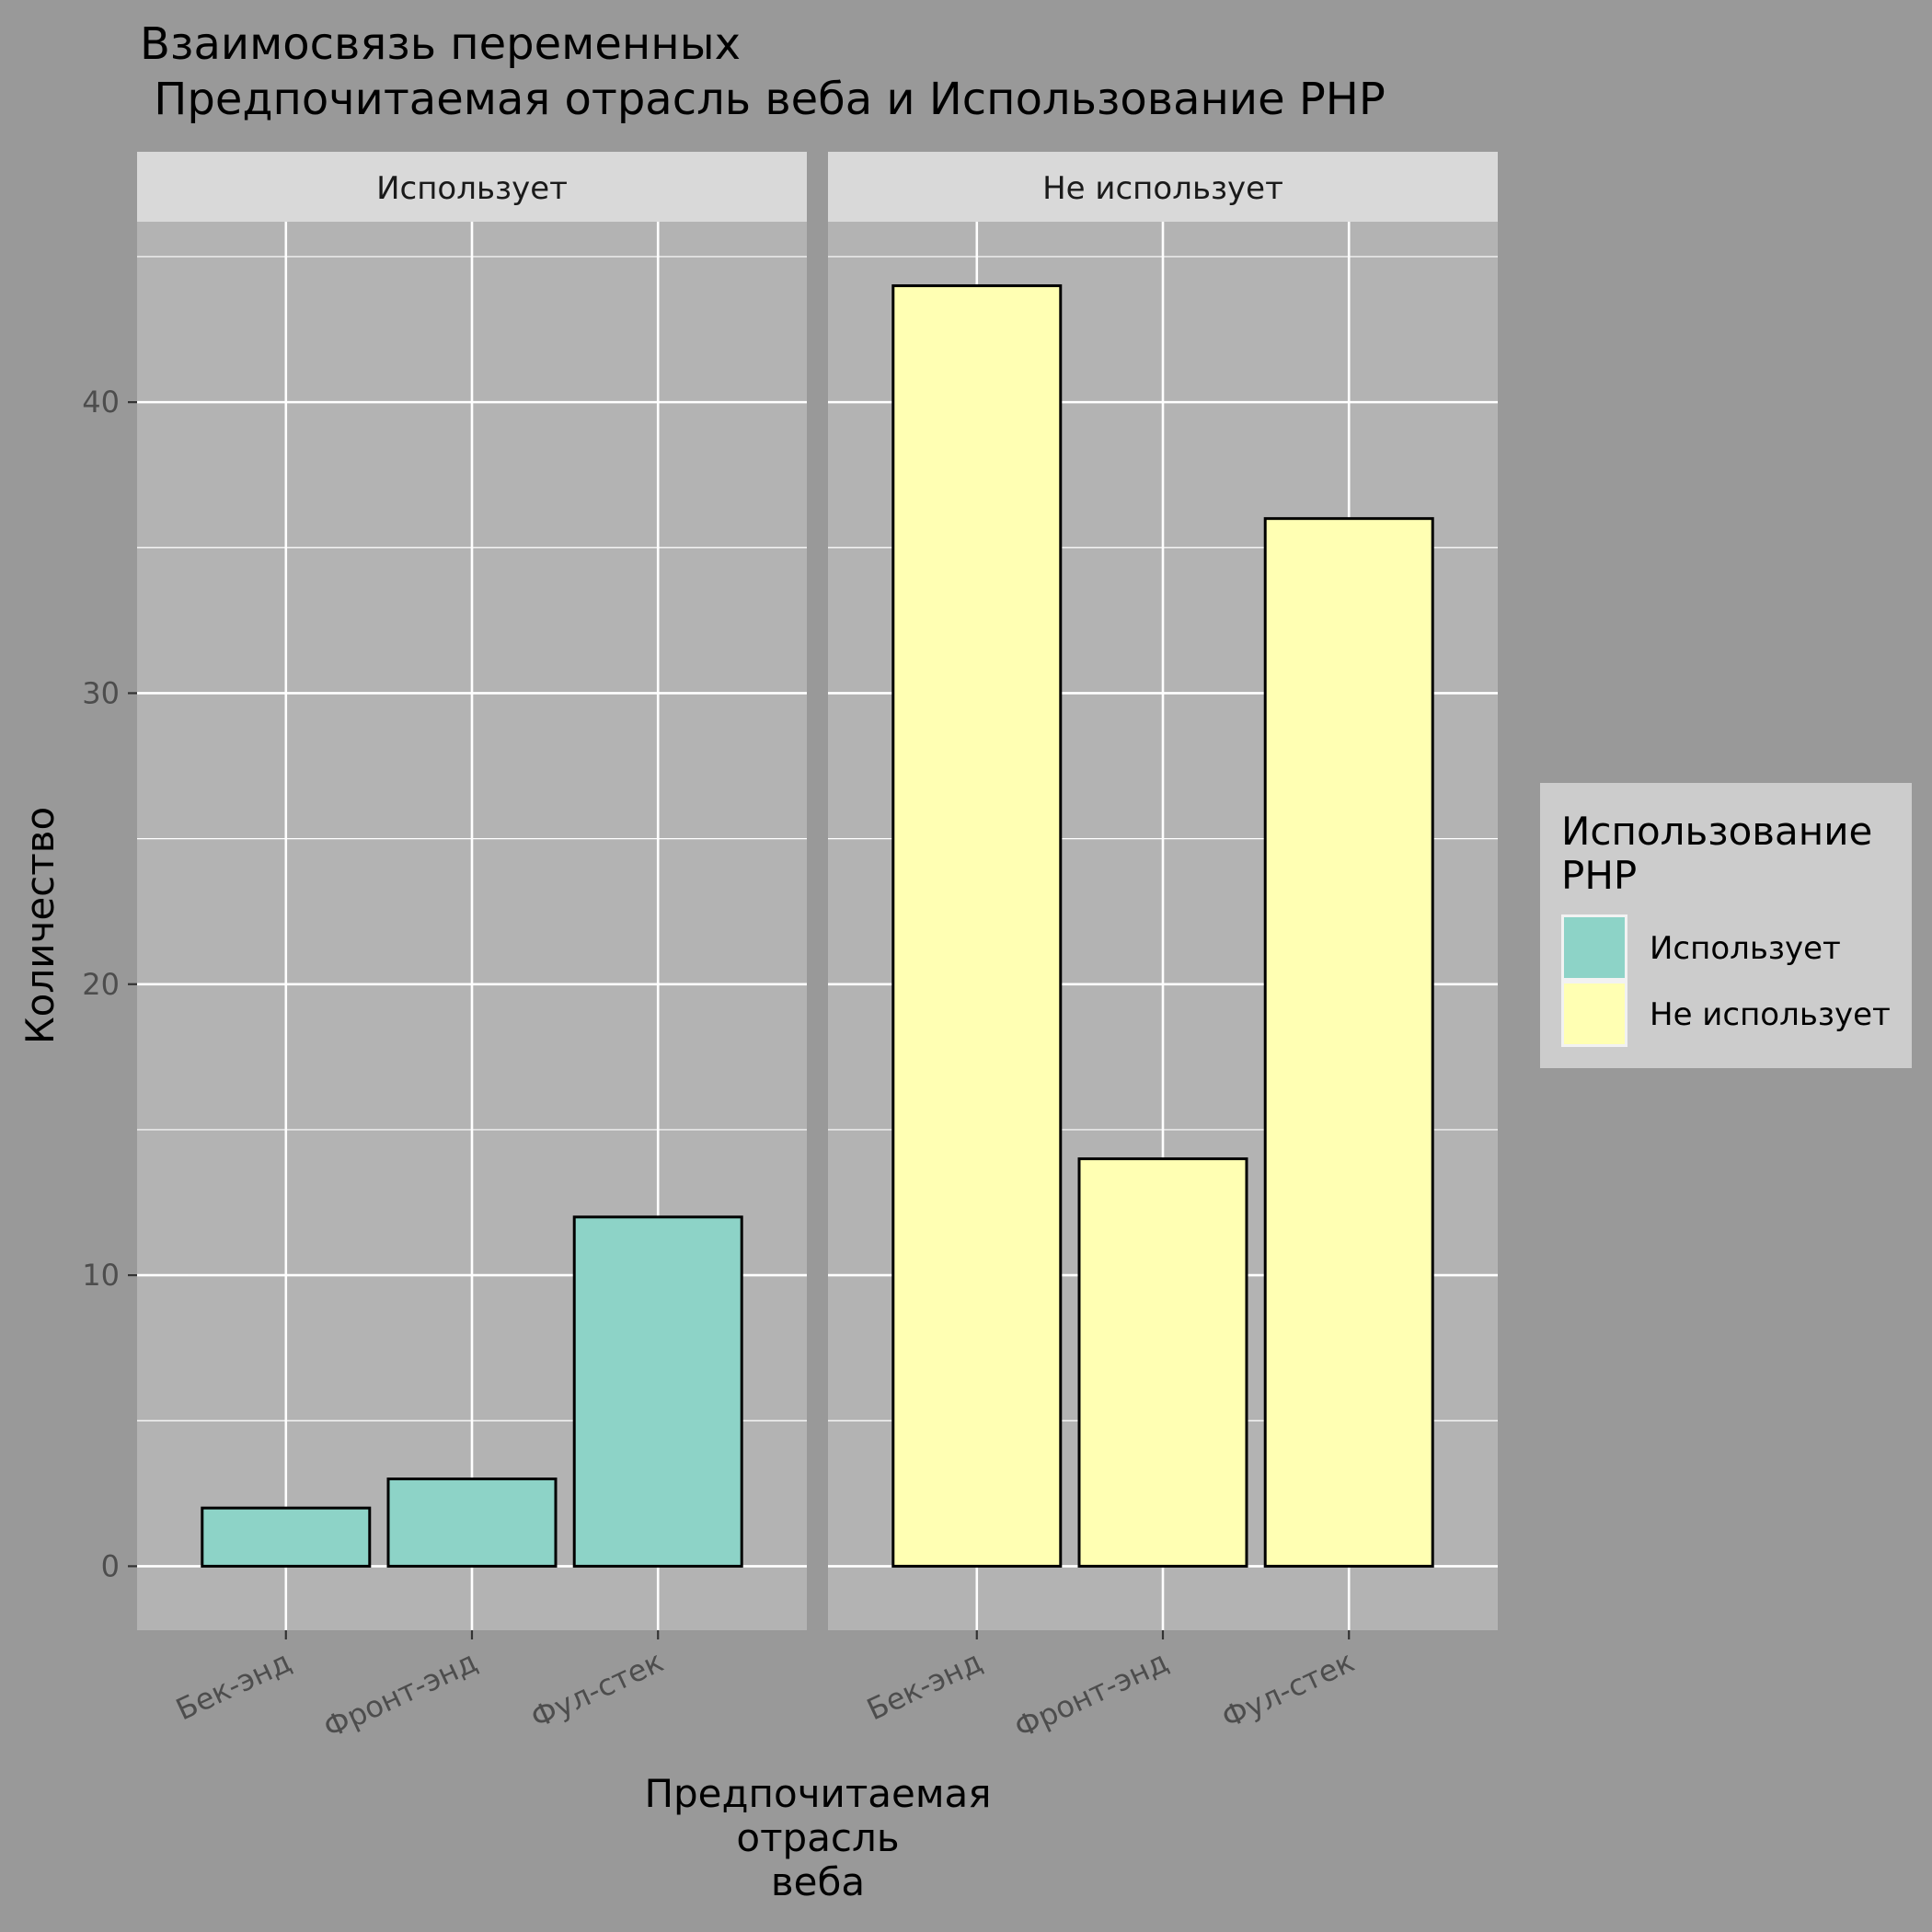 The image size is (1932, 1932). Describe the element at coordinates (817, 1793) in the screenshot. I see `x-axis-title-line: Предпочитаемая` at that location.